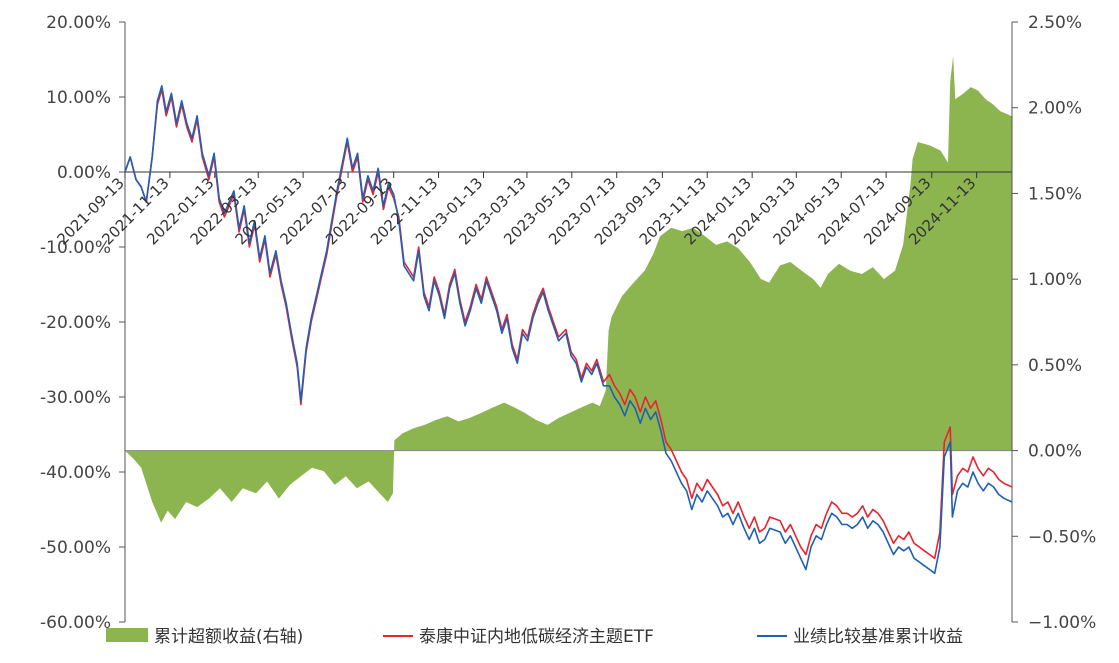 The width and height of the screenshot is (1119, 663). I want to click on right-tick-label: 0.50%, so click(1055, 366).